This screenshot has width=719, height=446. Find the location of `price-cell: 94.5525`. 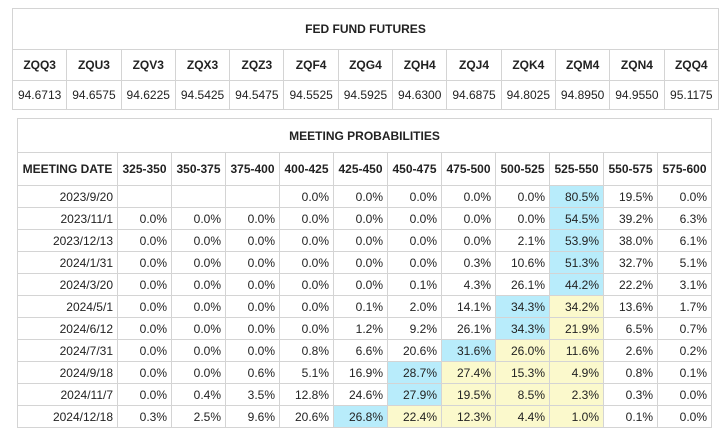

price-cell: 94.5525 is located at coordinates (311, 95).